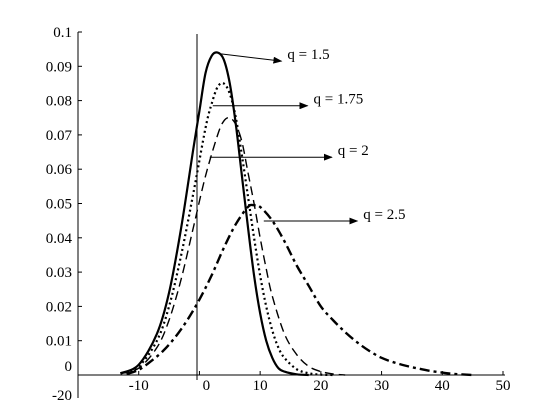 This screenshot has height=420, width=560. Describe the element at coordinates (260, 386) in the screenshot. I see `x-tick-label: 10` at that location.